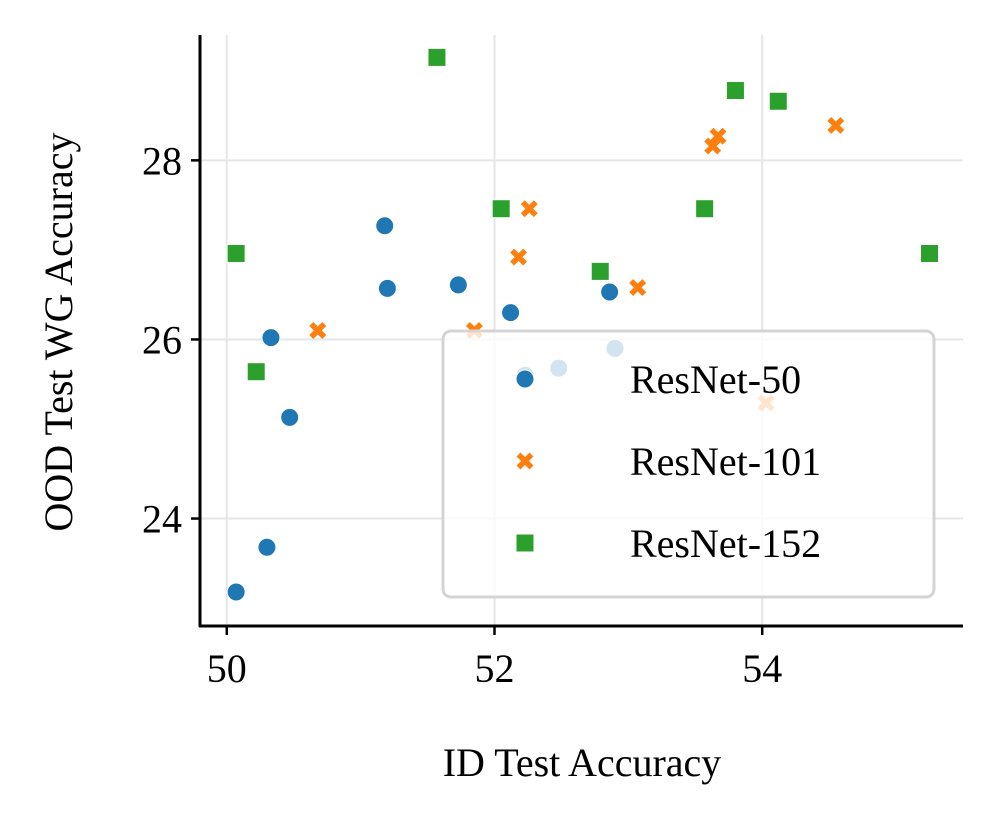 The height and width of the screenshot is (822, 998). What do you see at coordinates (58, 332) in the screenshot?
I see `y-axis-label: OOD Test WG Accuracy` at bounding box center [58, 332].